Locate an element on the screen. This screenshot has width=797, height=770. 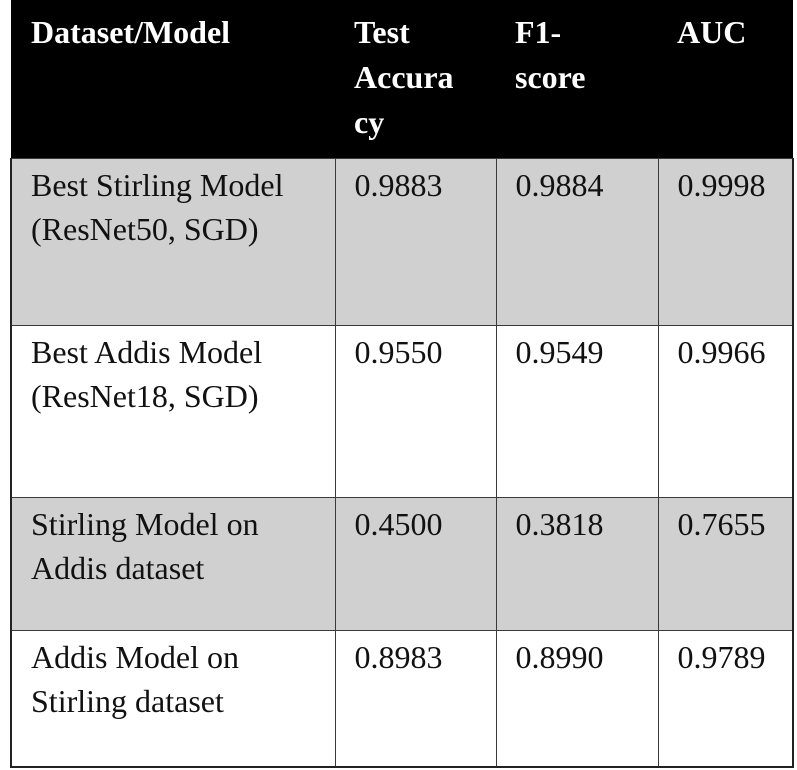
model-name-line2: (ResNet50, SGD) is located at coordinates (145, 228).